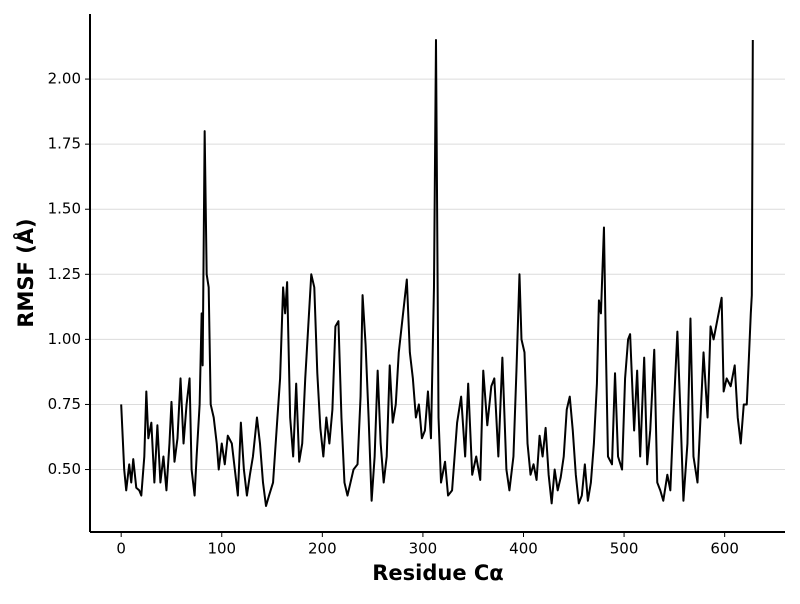 This screenshot has width=800, height=604. What do you see at coordinates (221, 549) in the screenshot?
I see `x-tick-label: 100` at bounding box center [221, 549].